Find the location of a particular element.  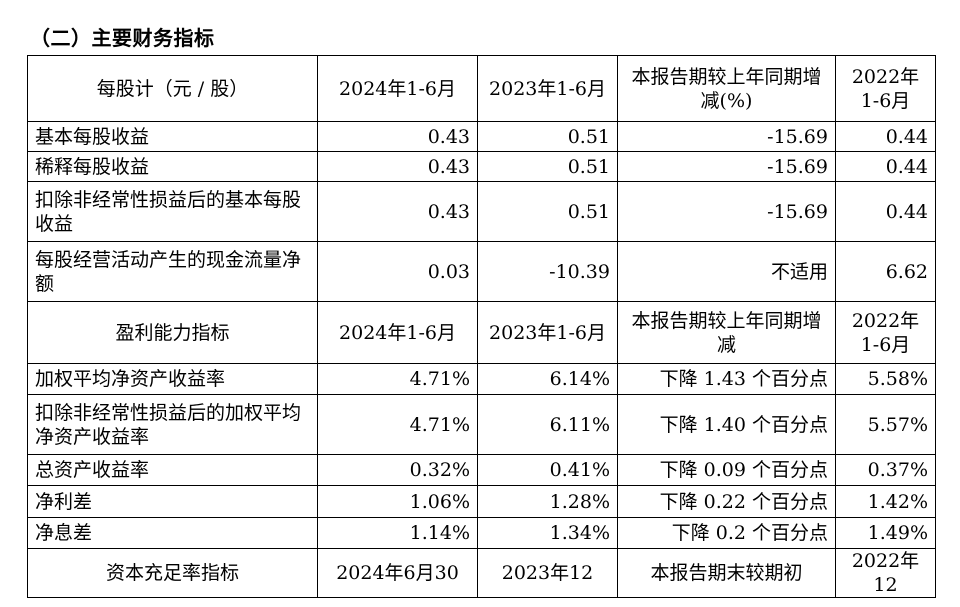

table-row: 每股经营活动产生的现金流量净额 0.03 -10.39 不适用 6.62 is located at coordinates (481, 271).